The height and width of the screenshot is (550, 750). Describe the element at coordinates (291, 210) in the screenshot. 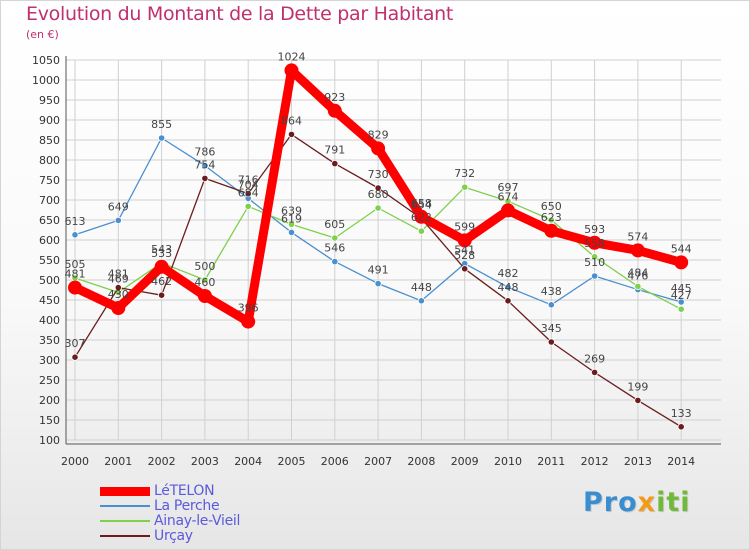

I see `data-label: 639` at that location.